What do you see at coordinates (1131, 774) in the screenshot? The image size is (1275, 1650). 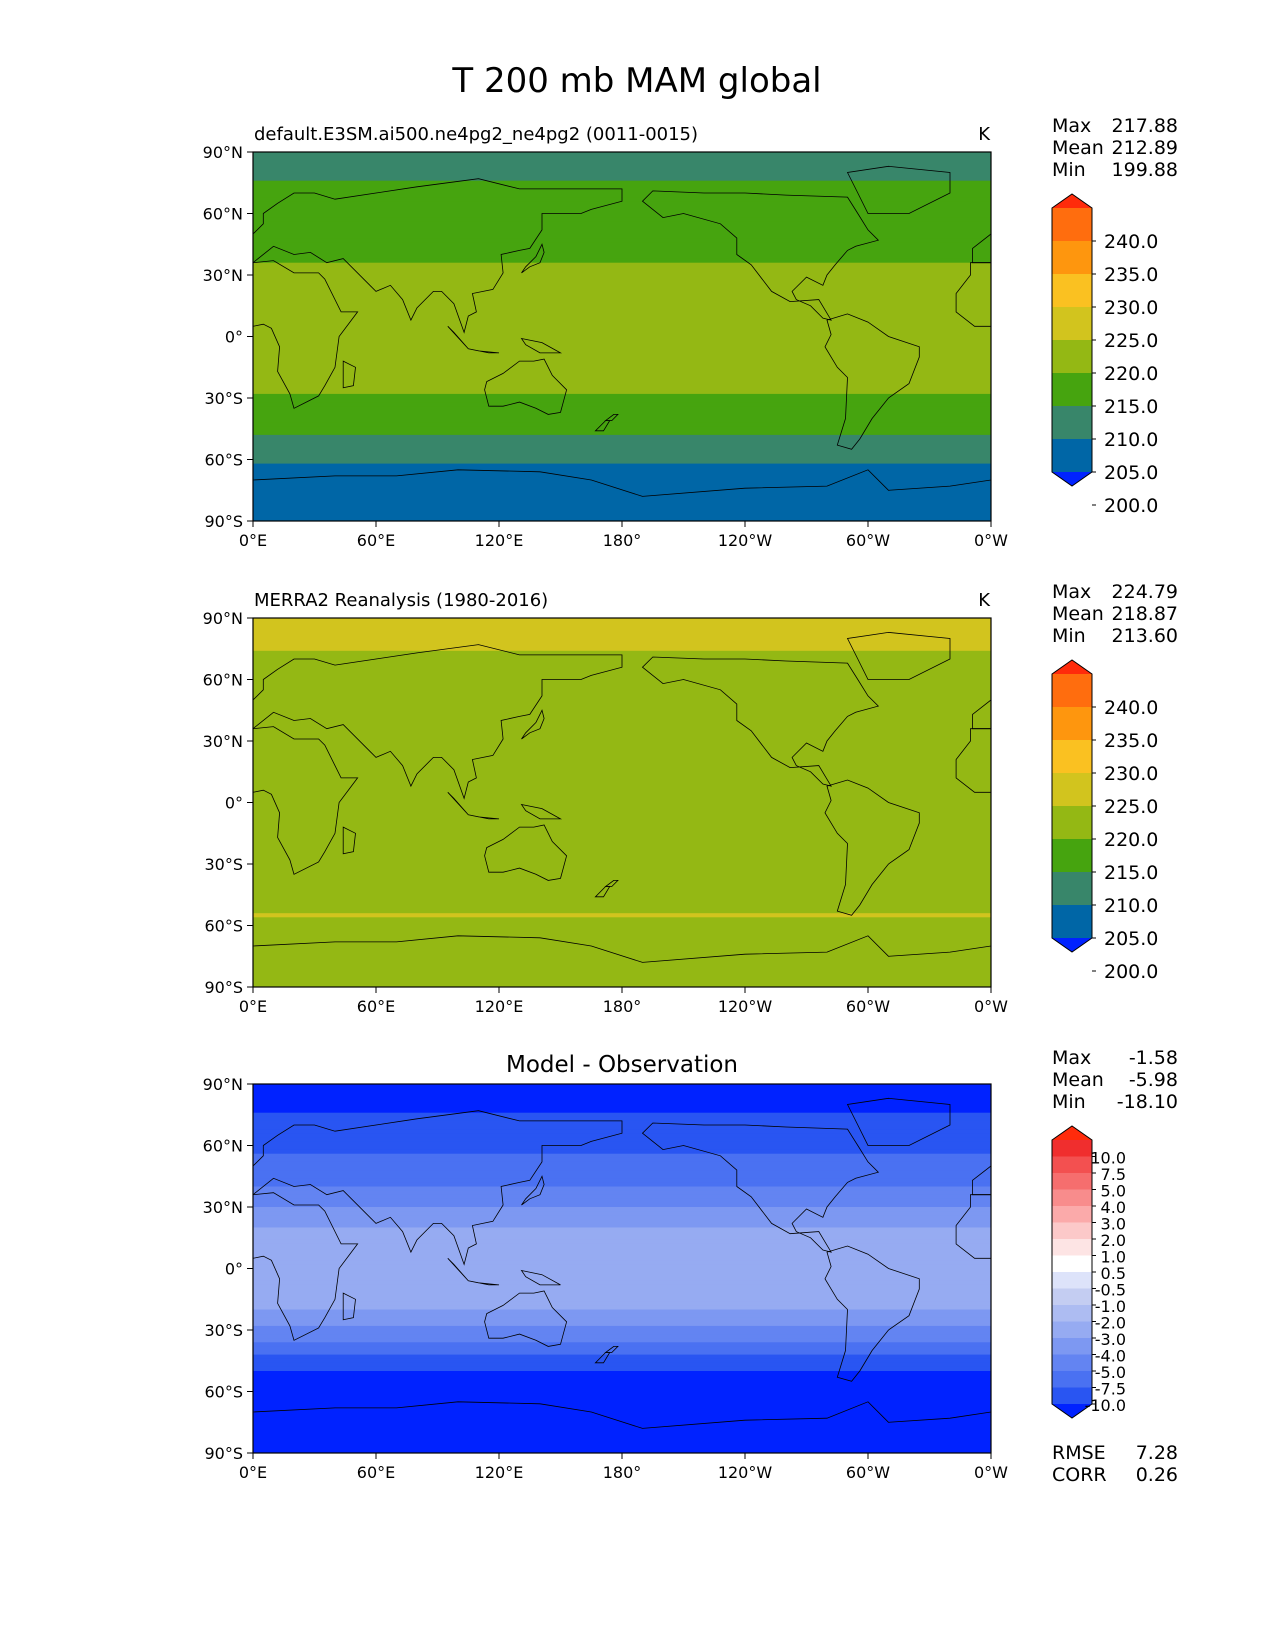 I see `colorbar-tick-label: 230.0` at bounding box center [1131, 774].